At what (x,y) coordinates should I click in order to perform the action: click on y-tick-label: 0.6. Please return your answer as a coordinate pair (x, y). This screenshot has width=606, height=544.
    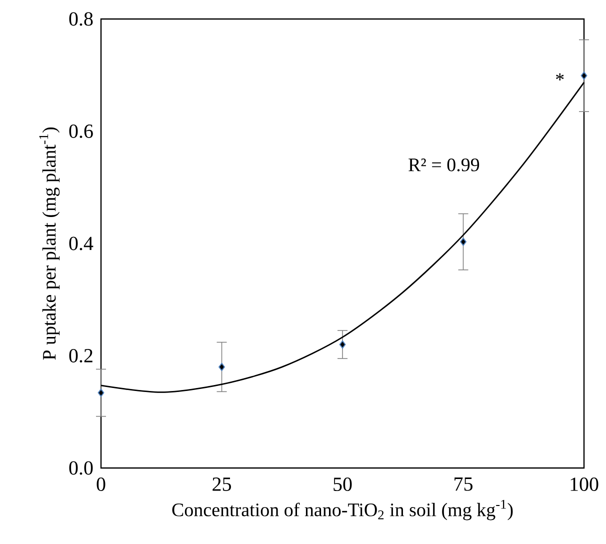
    Looking at the image, I should click on (81, 131).